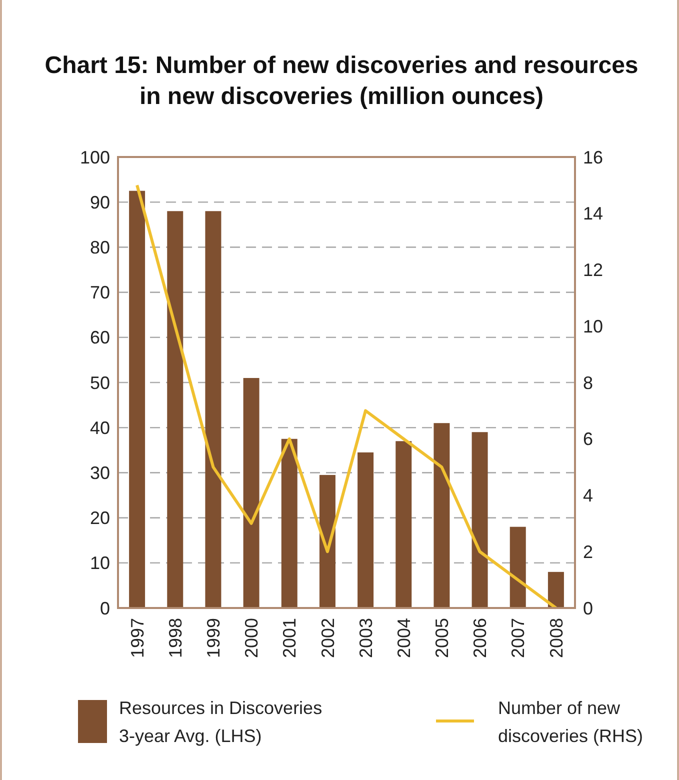 The height and width of the screenshot is (780, 679). What do you see at coordinates (290, 638) in the screenshot?
I see `x-tick-label: 2001` at bounding box center [290, 638].